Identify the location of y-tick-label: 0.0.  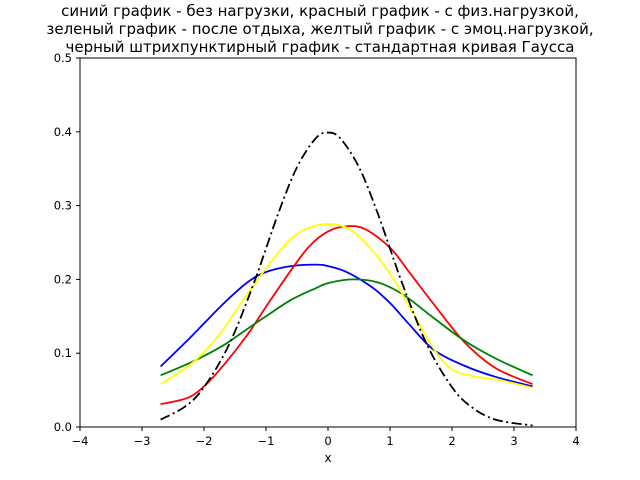
(63, 427).